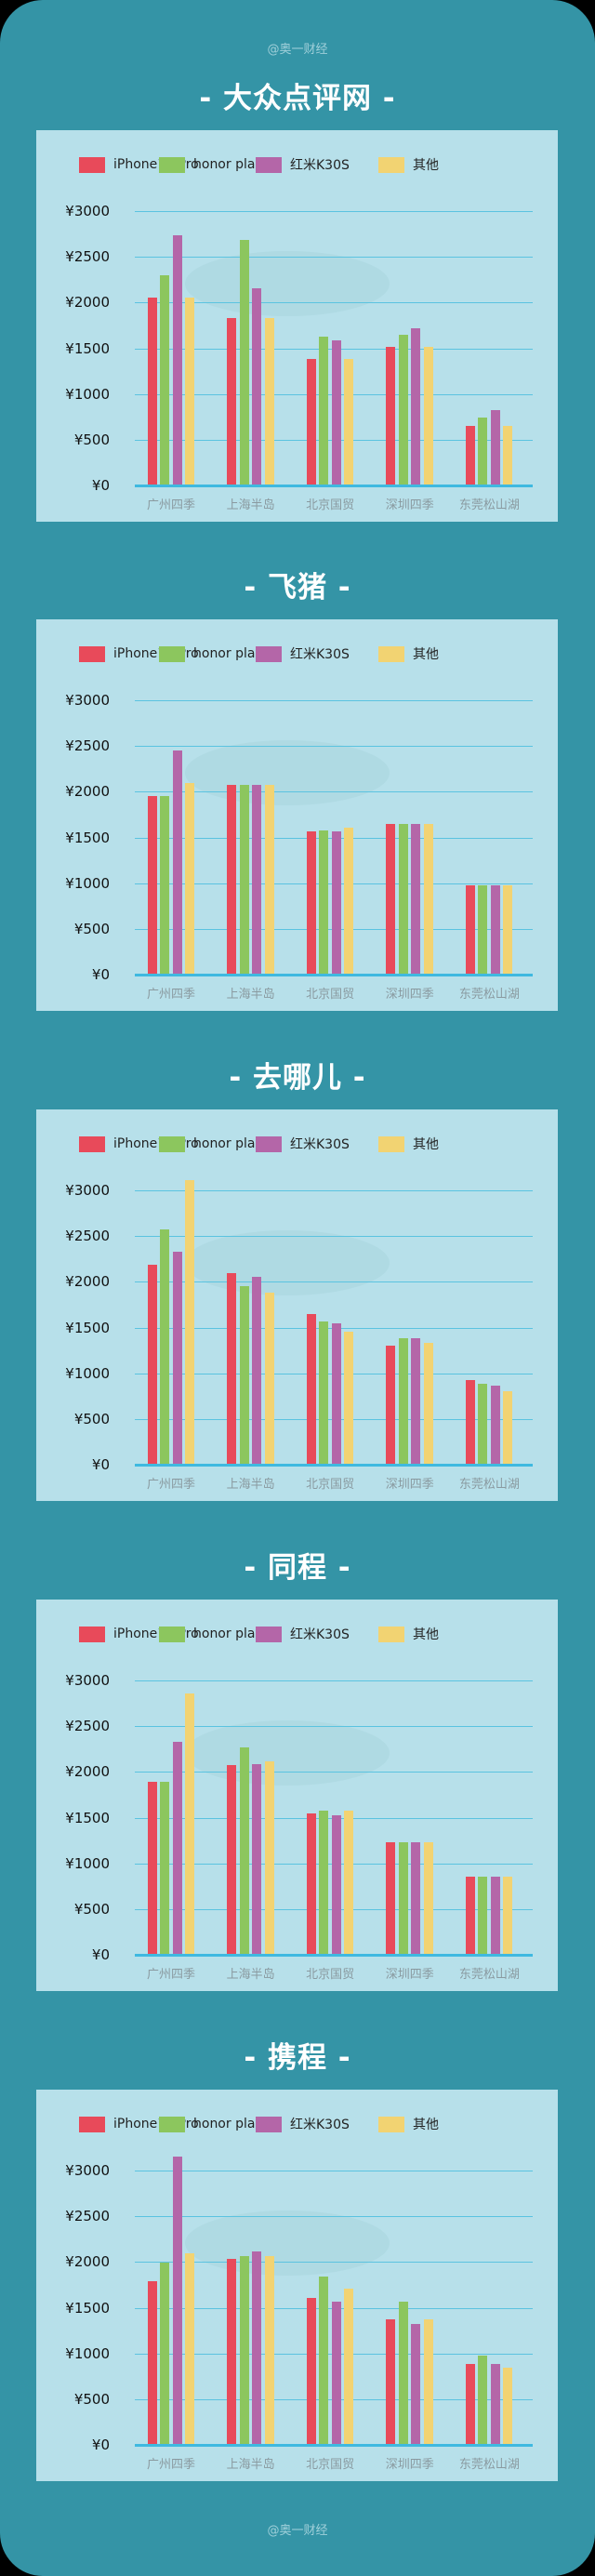 The width and height of the screenshot is (595, 2576). I want to click on watermark-top: @奥一财经, so click(297, 50).